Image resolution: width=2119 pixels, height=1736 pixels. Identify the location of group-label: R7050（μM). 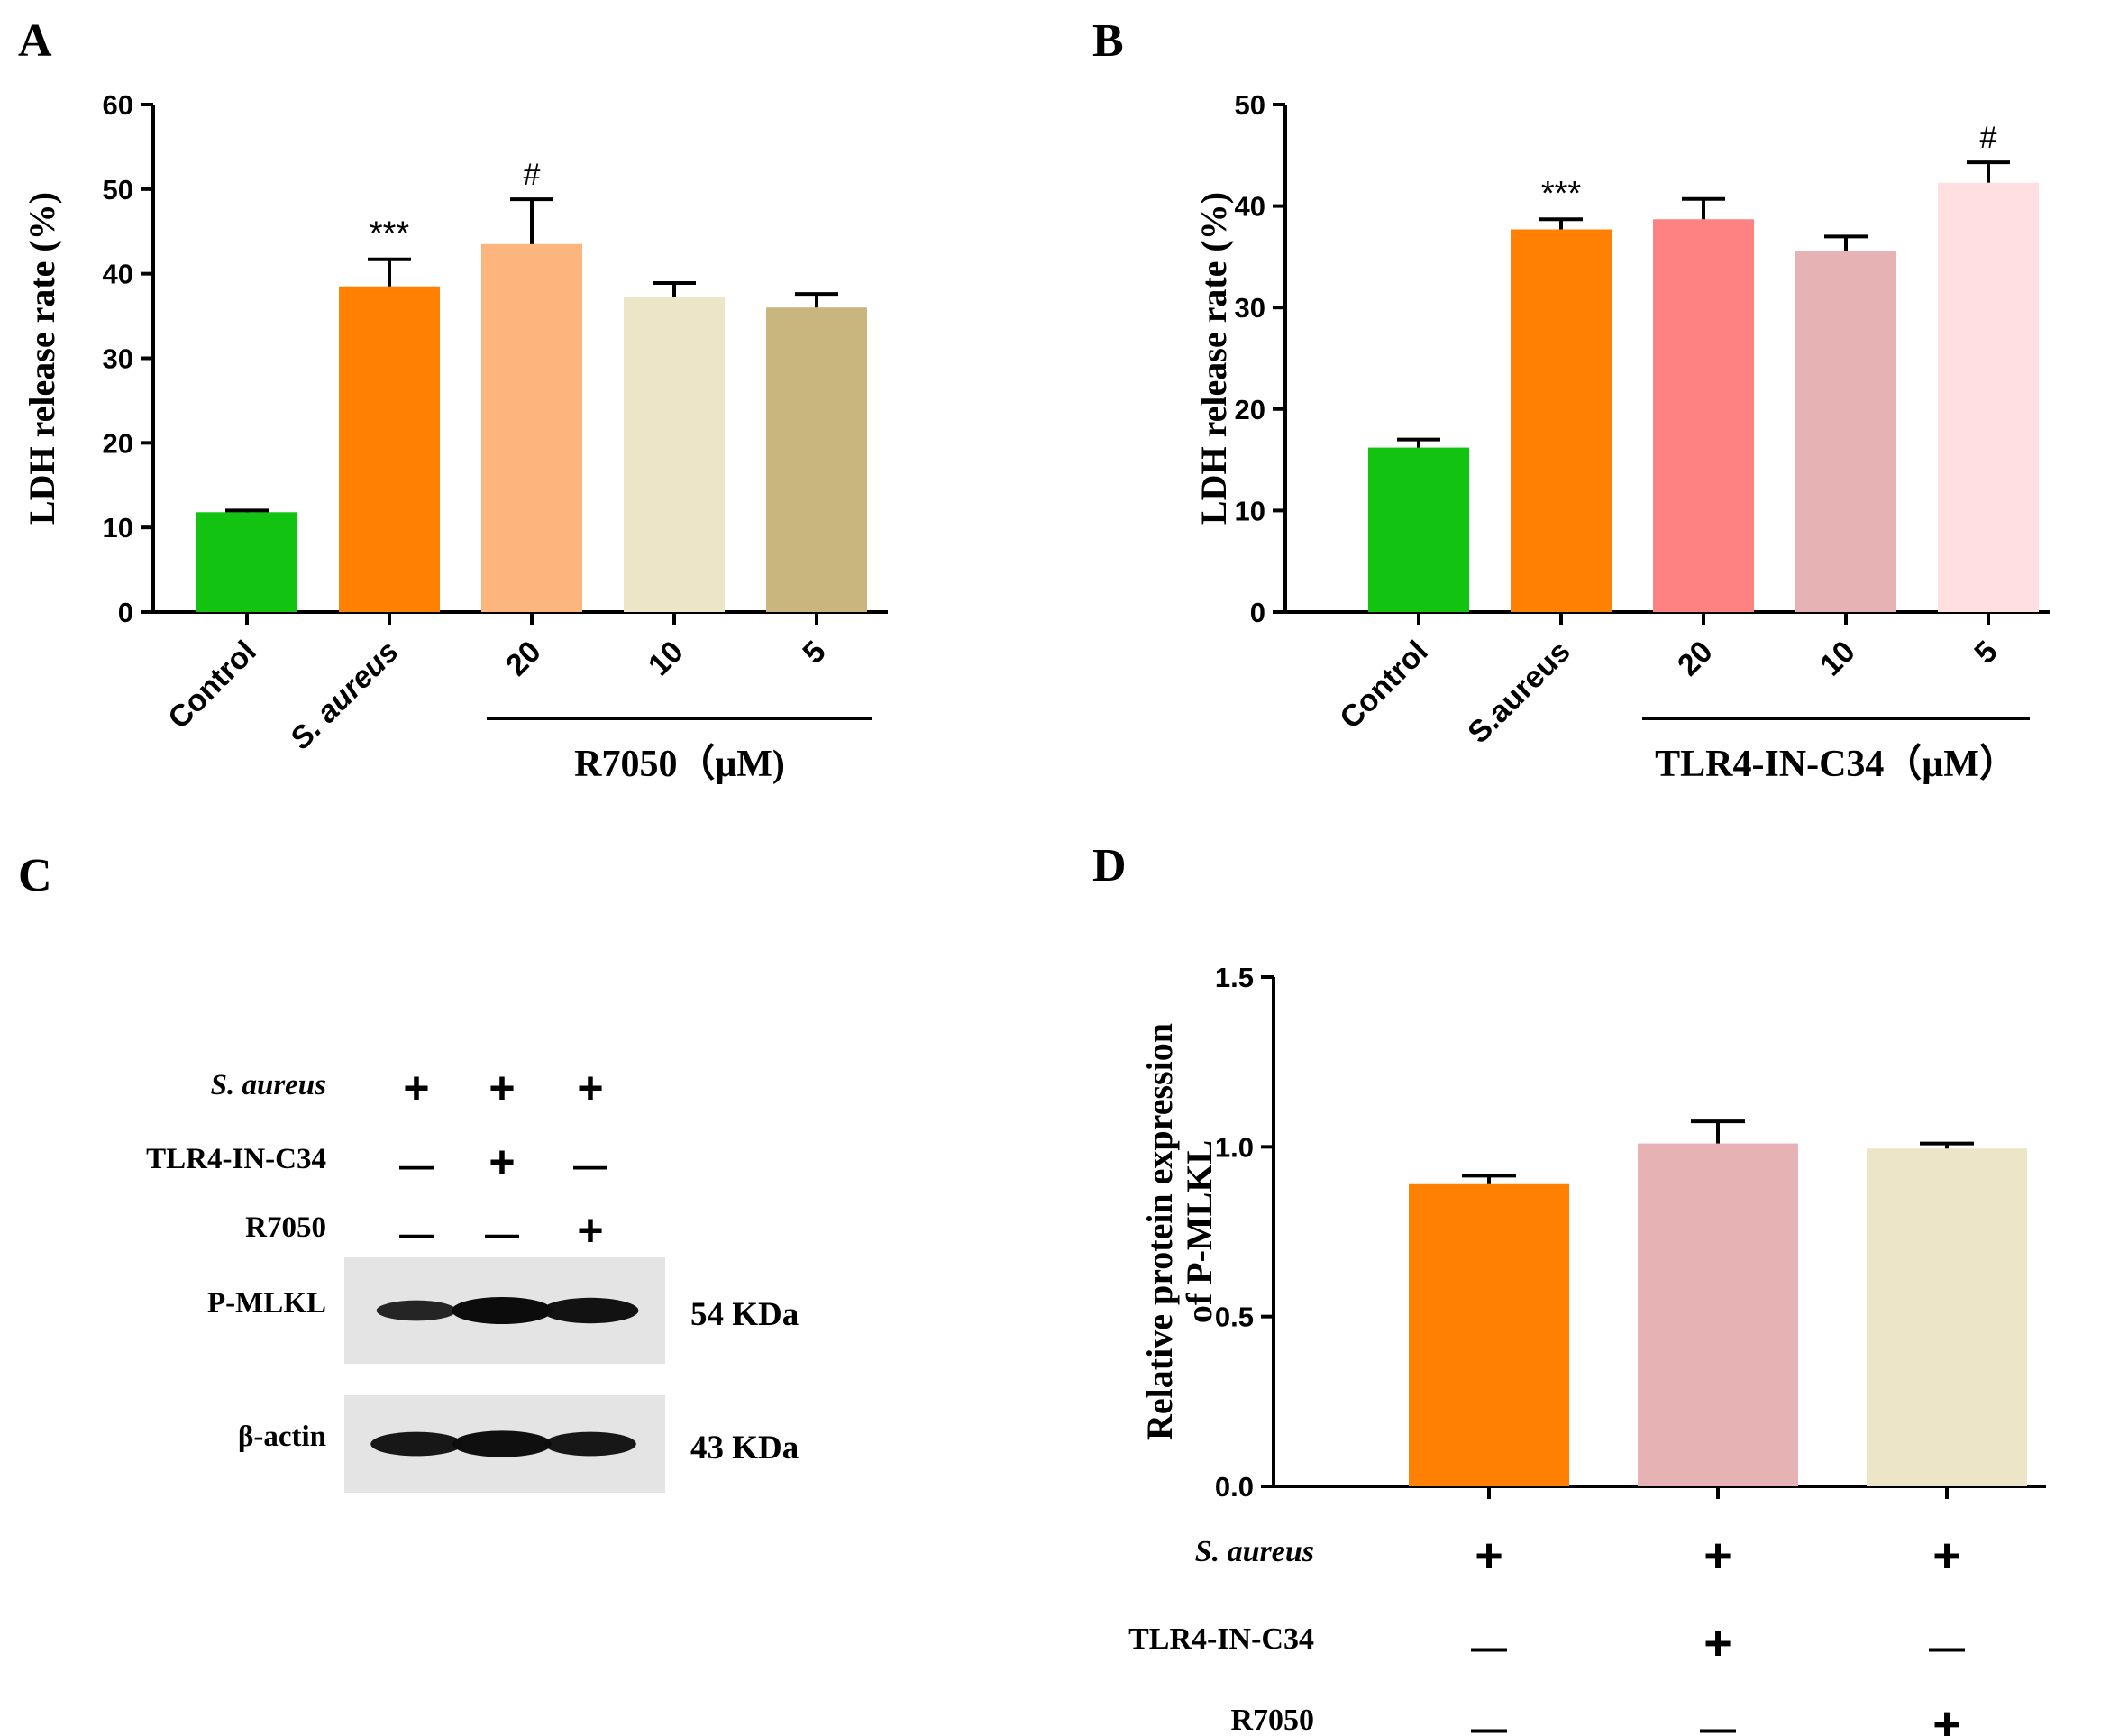
(679, 764).